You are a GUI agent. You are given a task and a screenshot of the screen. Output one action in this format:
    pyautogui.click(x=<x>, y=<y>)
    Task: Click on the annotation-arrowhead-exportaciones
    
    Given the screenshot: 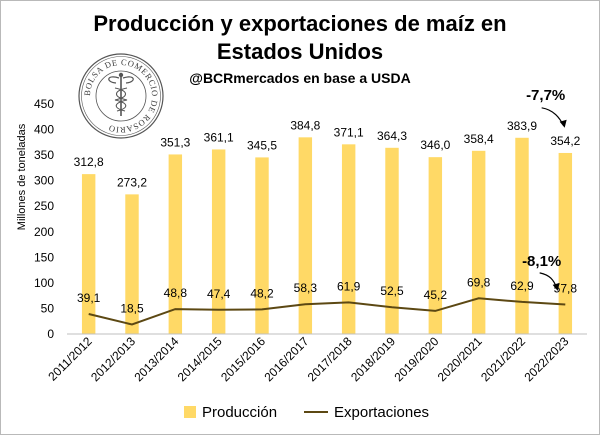 What is the action you would take?
    pyautogui.click(x=556, y=286)
    